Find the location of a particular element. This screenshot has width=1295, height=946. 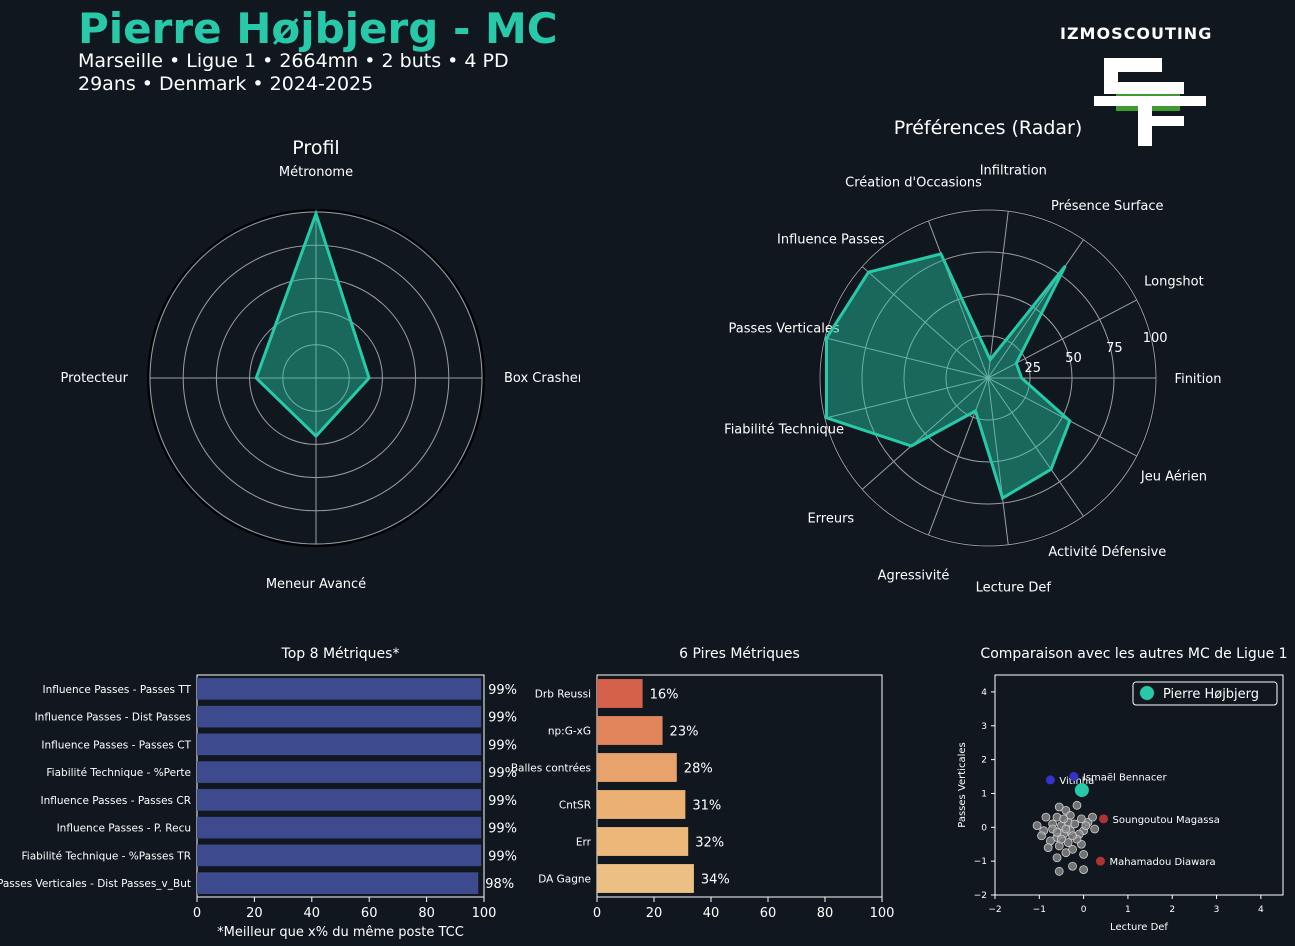

radar-axis-label: Influence Passes is located at coordinates (831, 240).